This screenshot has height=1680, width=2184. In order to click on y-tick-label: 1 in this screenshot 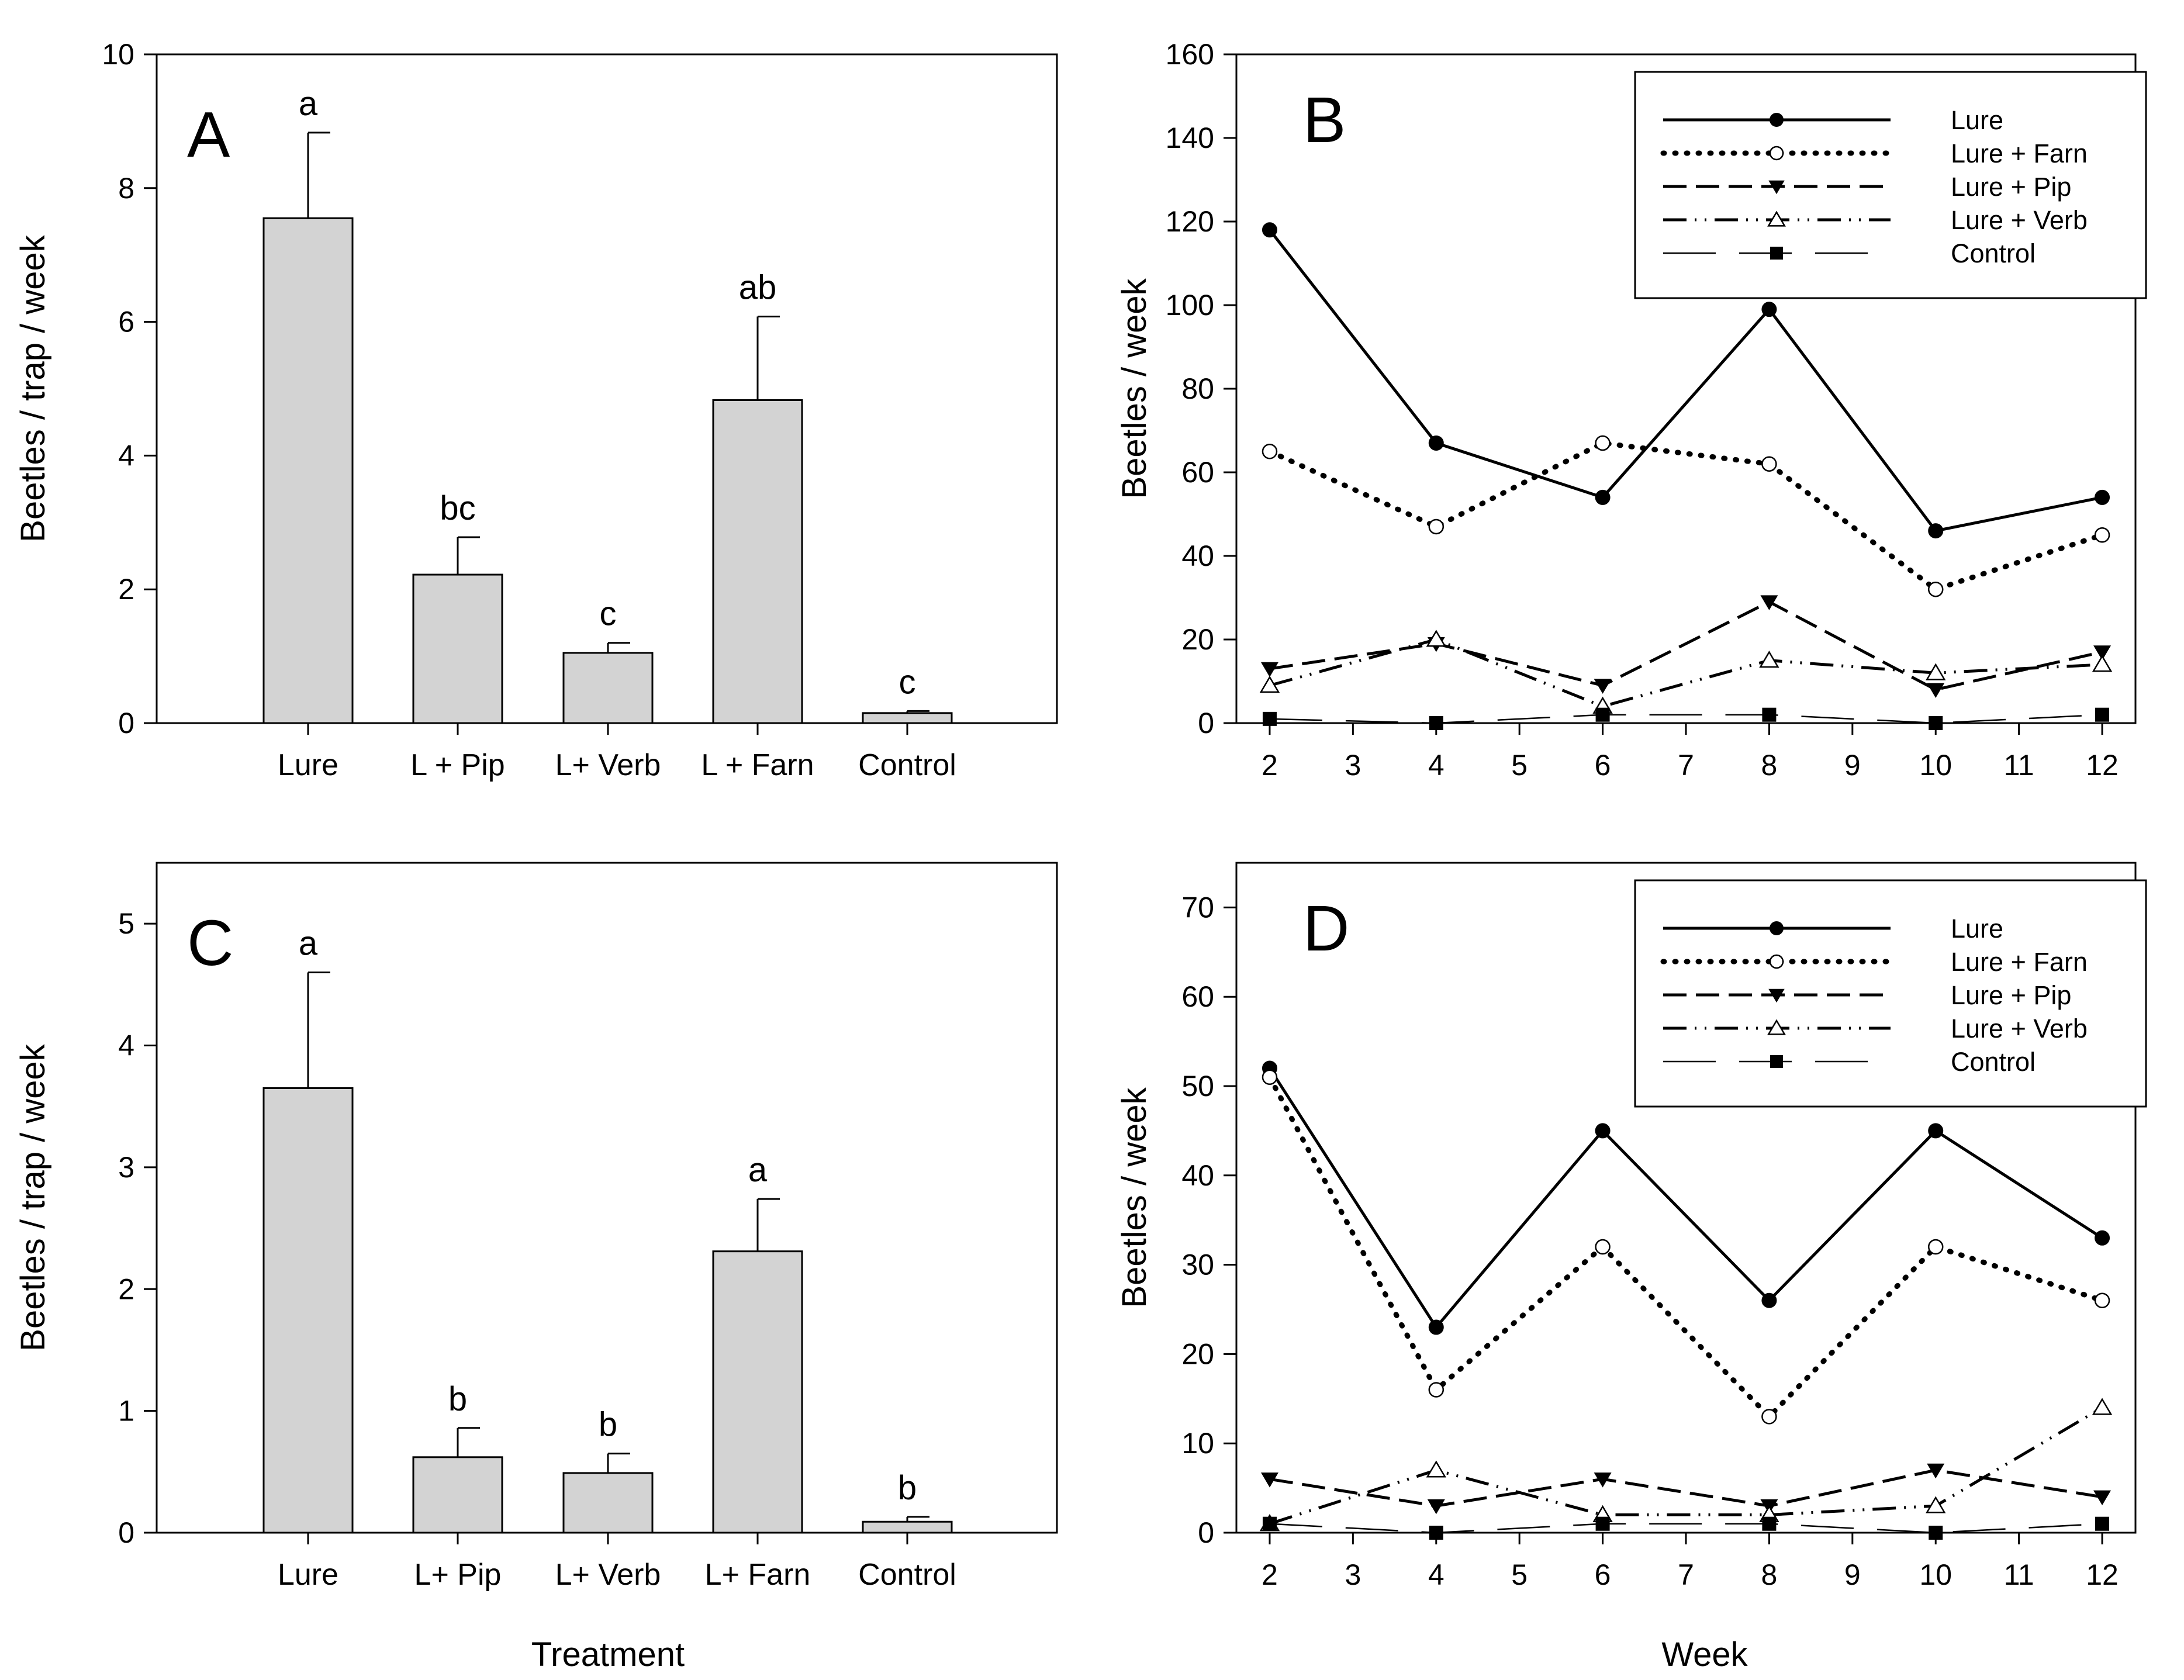, I will do `click(126, 1411)`.